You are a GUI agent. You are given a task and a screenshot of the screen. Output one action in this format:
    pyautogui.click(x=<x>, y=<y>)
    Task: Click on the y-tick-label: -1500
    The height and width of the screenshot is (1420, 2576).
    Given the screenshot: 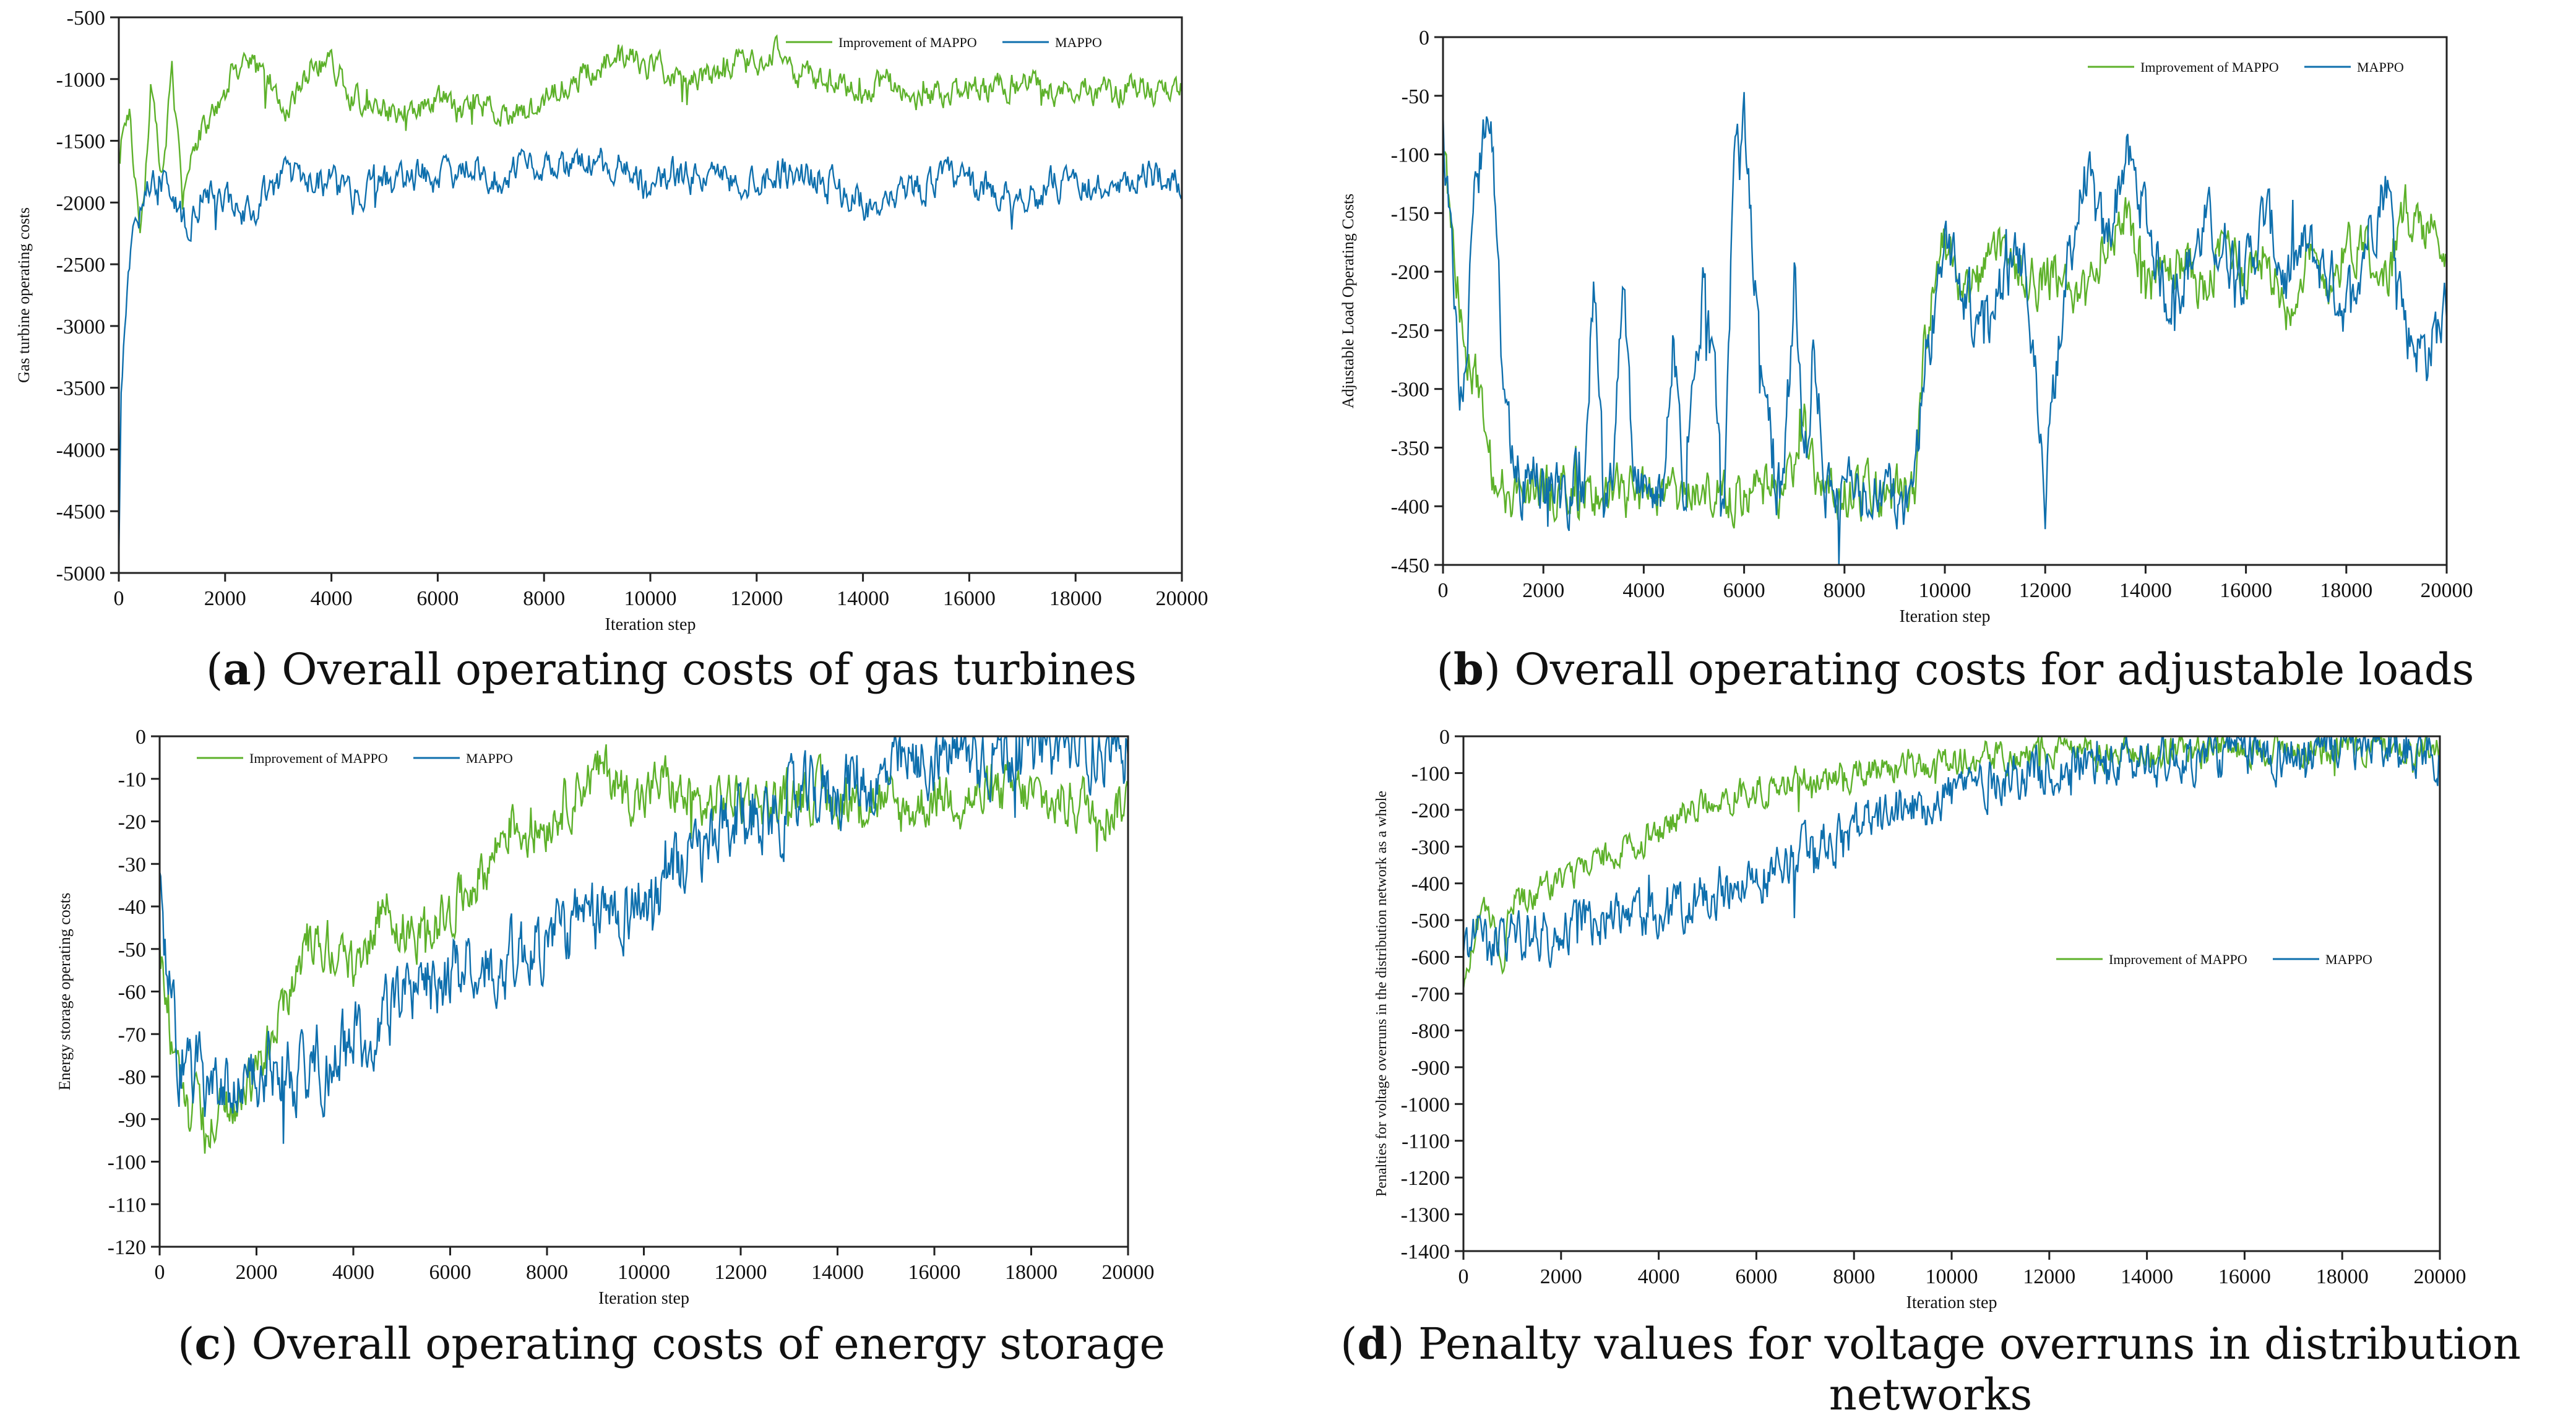 What is the action you would take?
    pyautogui.click(x=80, y=142)
    